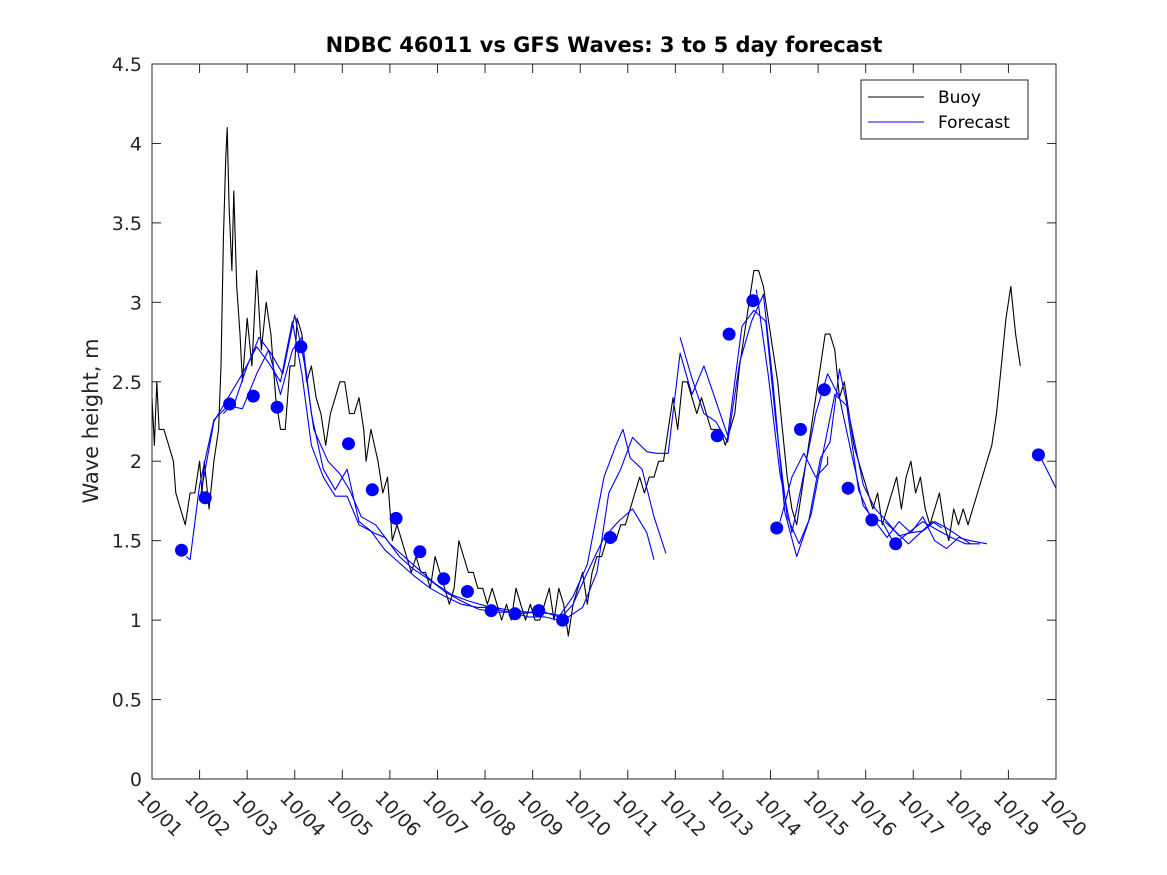 This screenshot has height=875, width=1167. I want to click on y-tick-label: 1.5, so click(127, 542).